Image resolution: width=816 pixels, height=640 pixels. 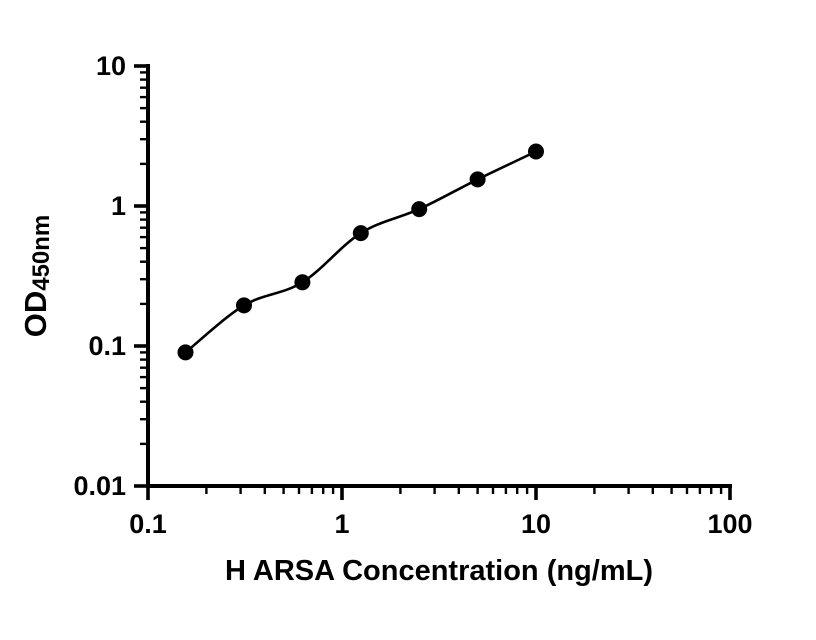 I want to click on x-tick-label: 1, so click(x=341, y=524).